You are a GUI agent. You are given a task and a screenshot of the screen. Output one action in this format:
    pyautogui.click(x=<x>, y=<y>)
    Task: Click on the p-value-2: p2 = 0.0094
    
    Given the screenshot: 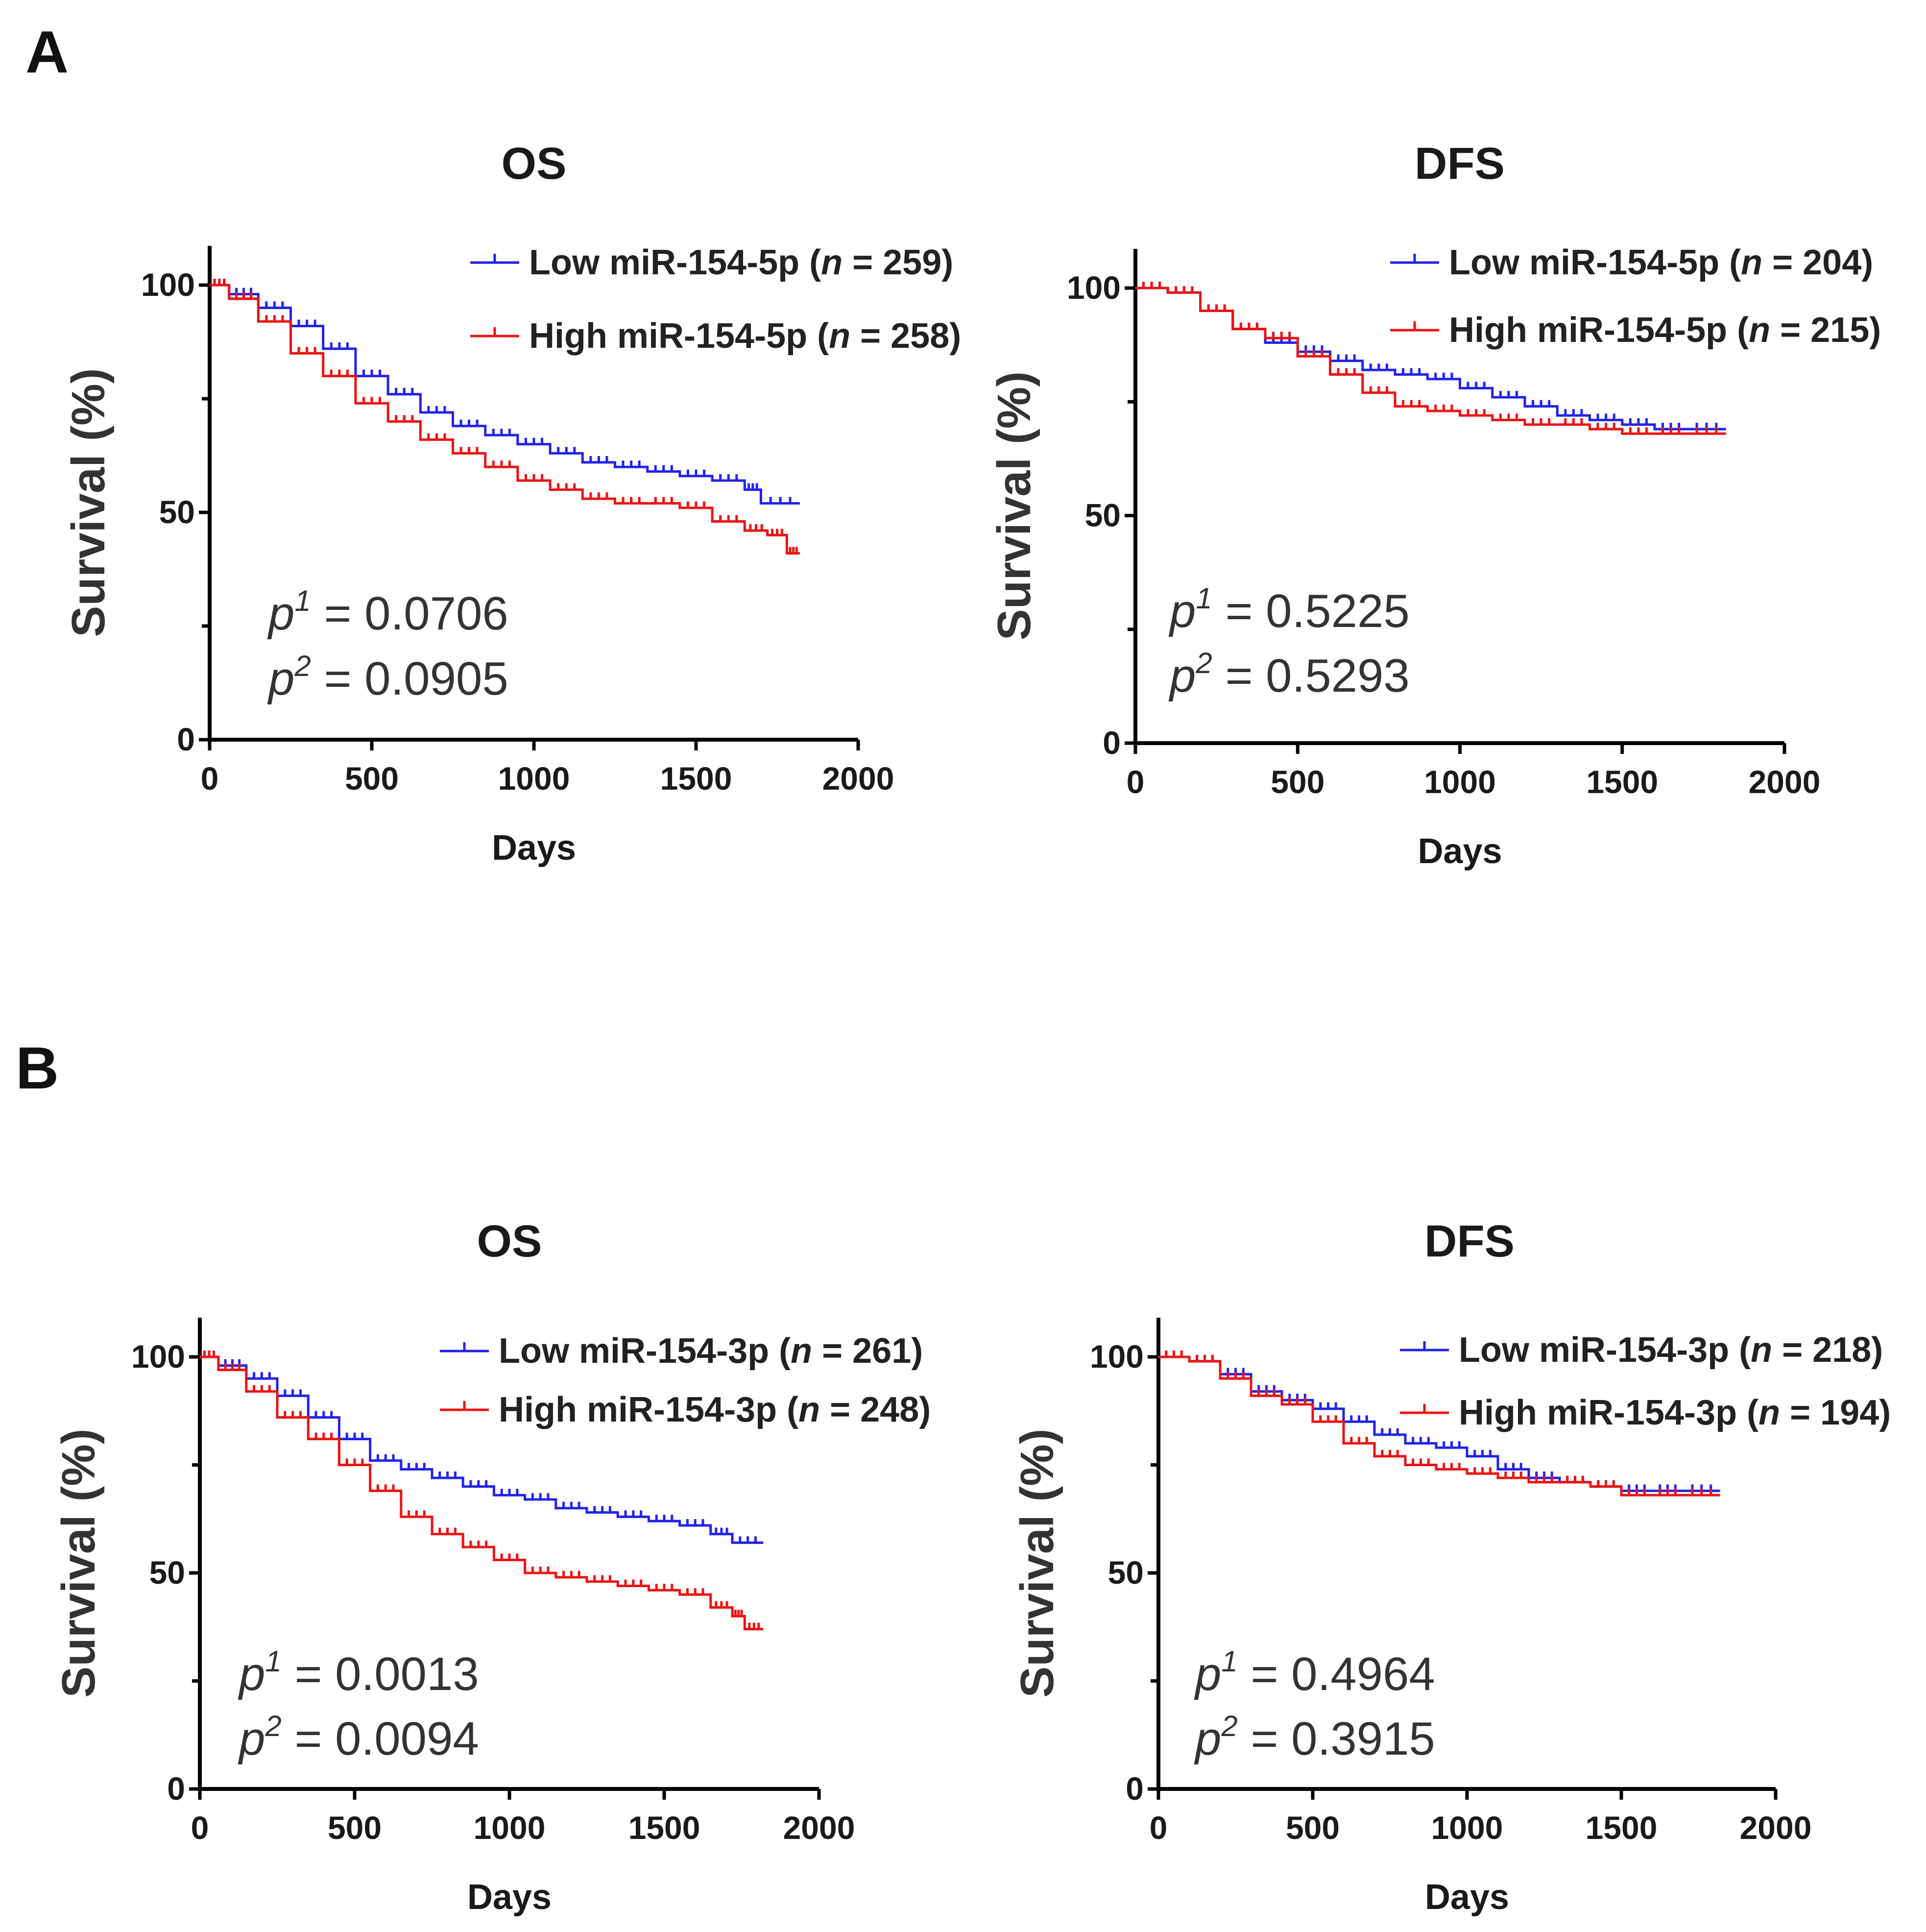 What is the action you would take?
    pyautogui.click(x=358, y=1737)
    